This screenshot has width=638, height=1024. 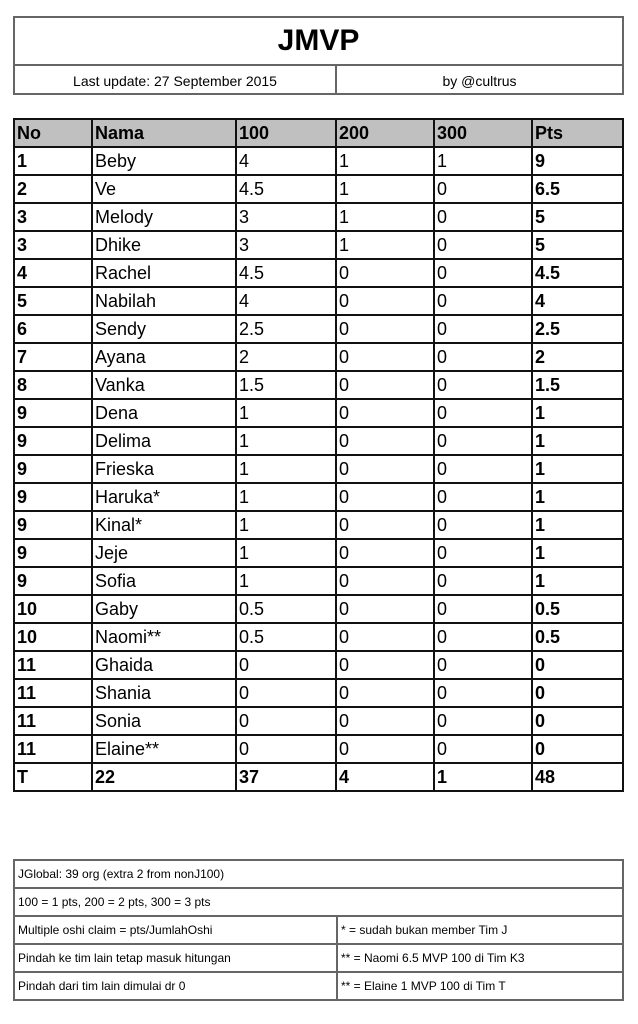 I want to click on table-row: 5 Nabilah 4 0 0 4, so click(x=318, y=301).